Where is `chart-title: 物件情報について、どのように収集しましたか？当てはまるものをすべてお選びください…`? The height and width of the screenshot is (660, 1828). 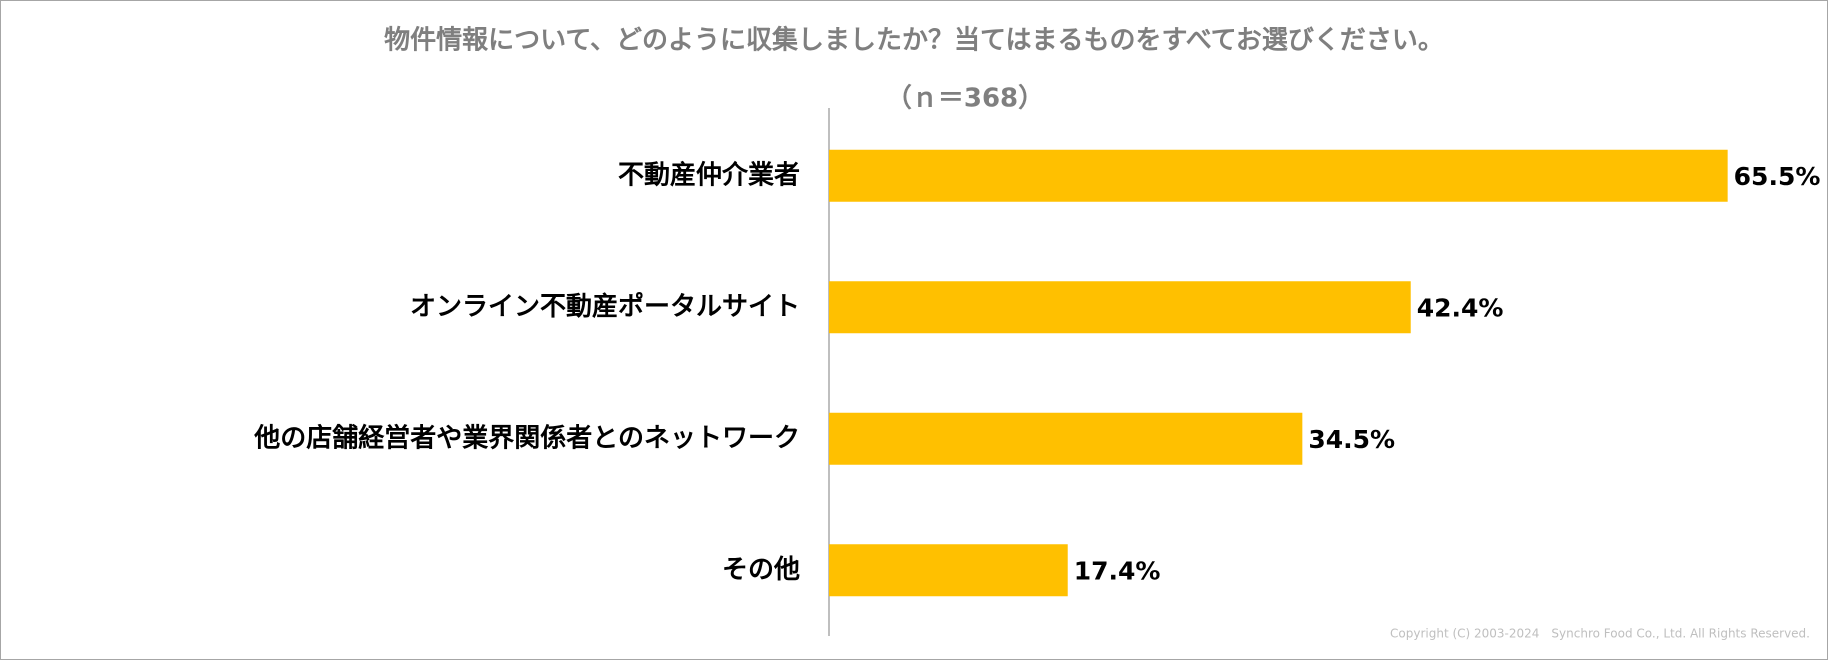 chart-title: 物件情報について、どのように収集しましたか？当てはまるものをすべてお選びください… is located at coordinates (914, 40).